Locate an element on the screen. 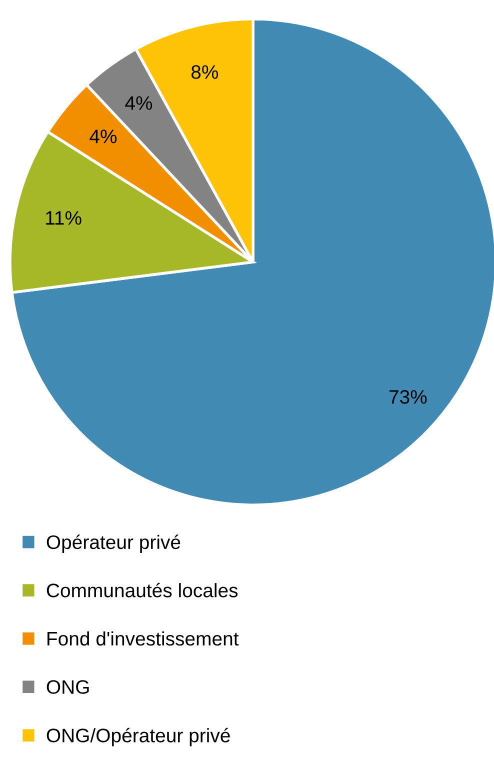 Image resolution: width=494 pixels, height=758 pixels. data-label: 8% is located at coordinates (204, 72).